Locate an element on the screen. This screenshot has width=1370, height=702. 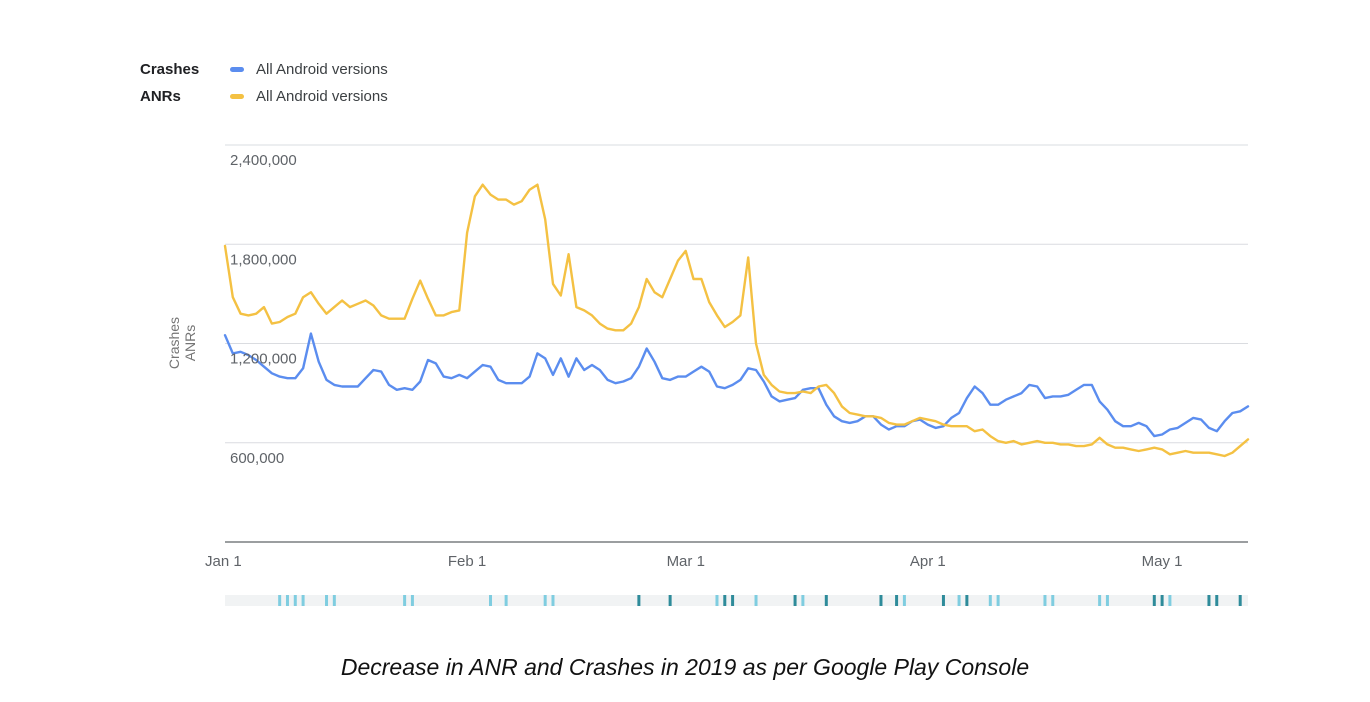
x-tick-labels: Jan 1 Feb 1 Mar 1 Apr 1 May 1 is located at coordinates (694, 561).